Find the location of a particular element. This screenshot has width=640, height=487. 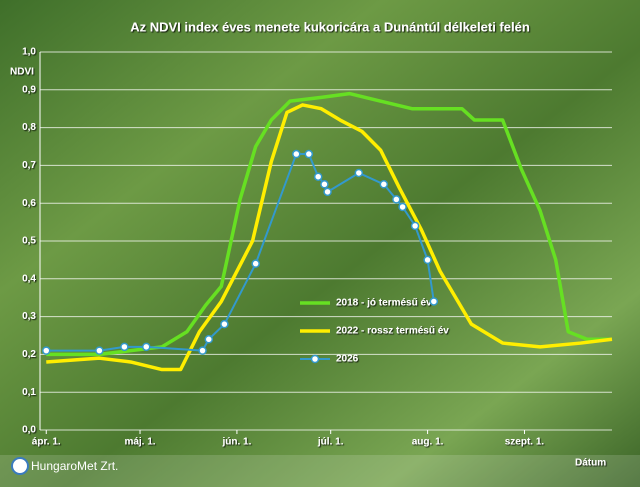

x-tick-label: ápr. 1. is located at coordinates (46, 442).